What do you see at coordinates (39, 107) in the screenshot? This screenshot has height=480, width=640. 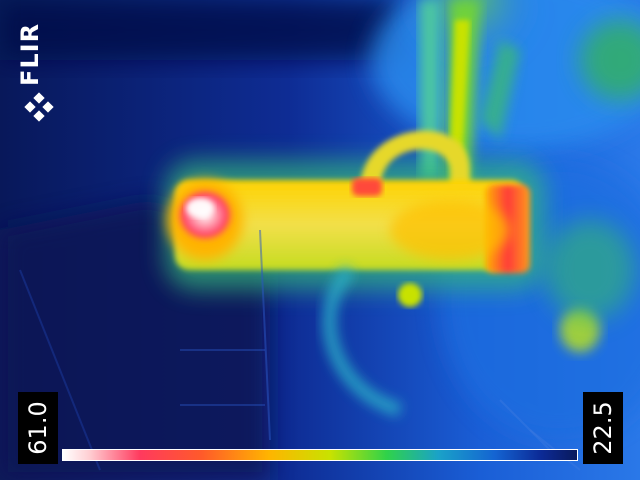 I see `flir-logo-icon` at bounding box center [39, 107].